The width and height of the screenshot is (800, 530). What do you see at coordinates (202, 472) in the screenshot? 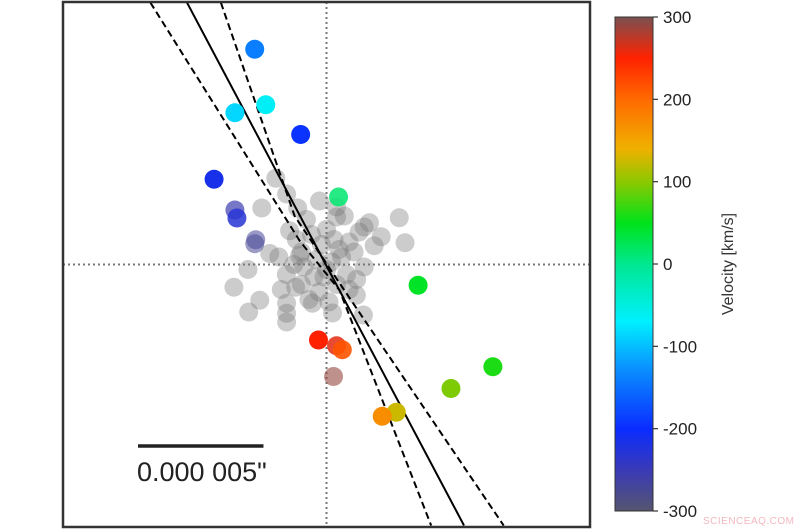
I see `scale-bar-label: 0.000 005"` at bounding box center [202, 472].